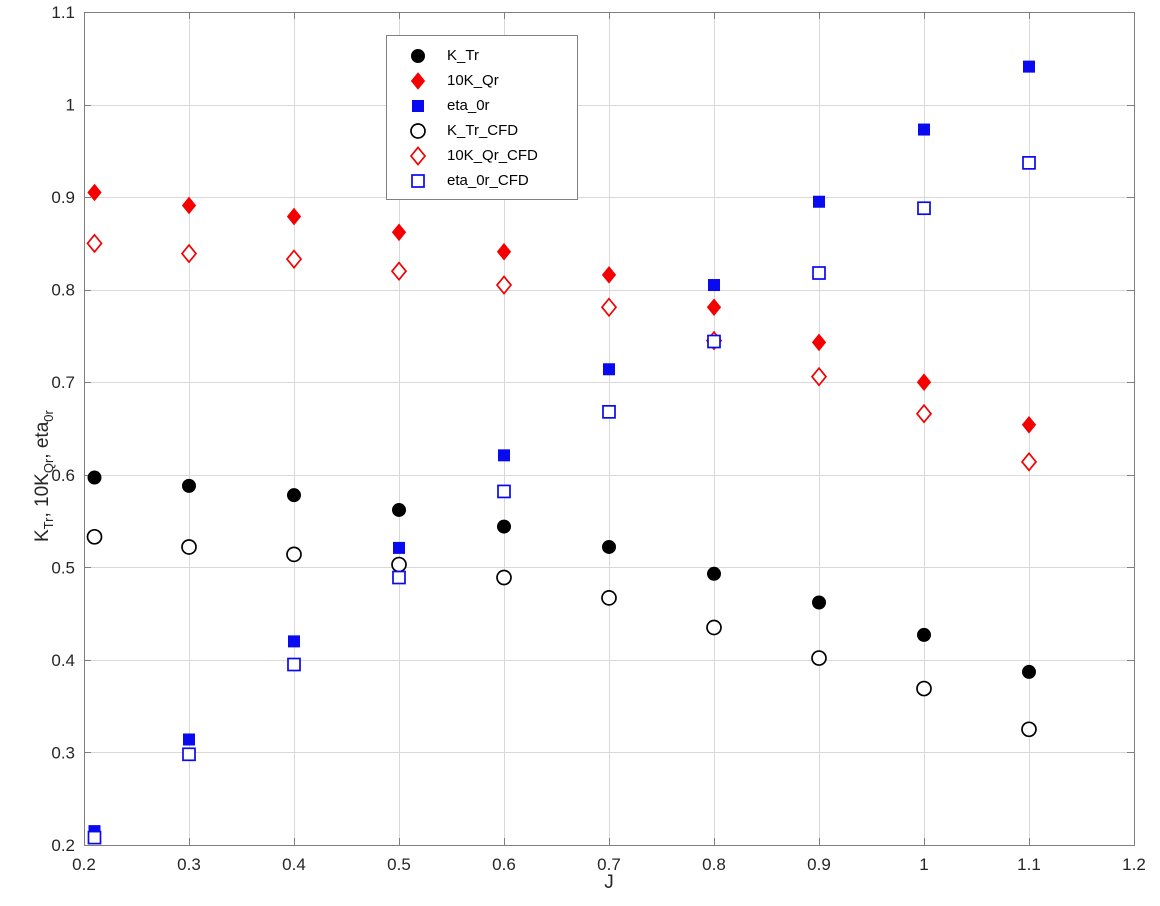  What do you see at coordinates (473, 80) in the screenshot?
I see `legend-label-10k-qr: 10K_Qr` at bounding box center [473, 80].